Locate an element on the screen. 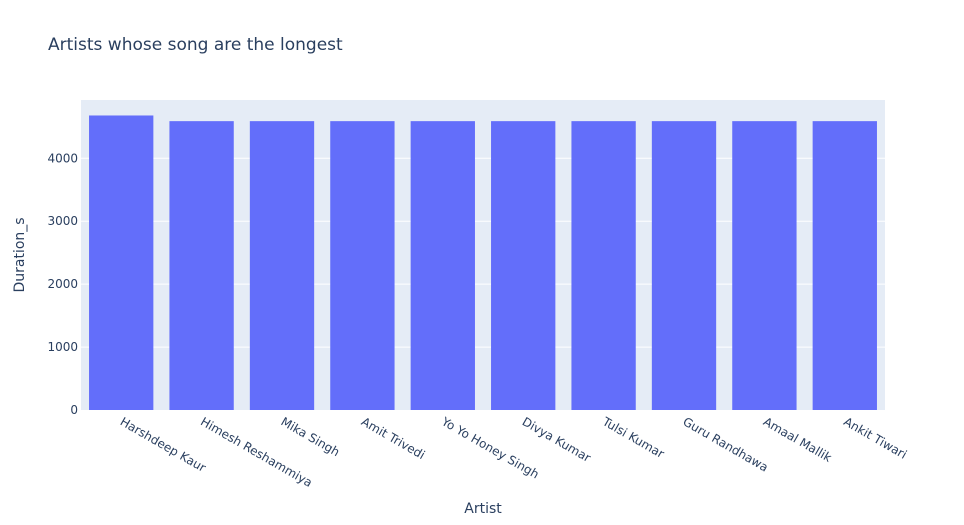 This screenshot has height=525, width=964. bar-ankit-tiwari is located at coordinates (844, 265).